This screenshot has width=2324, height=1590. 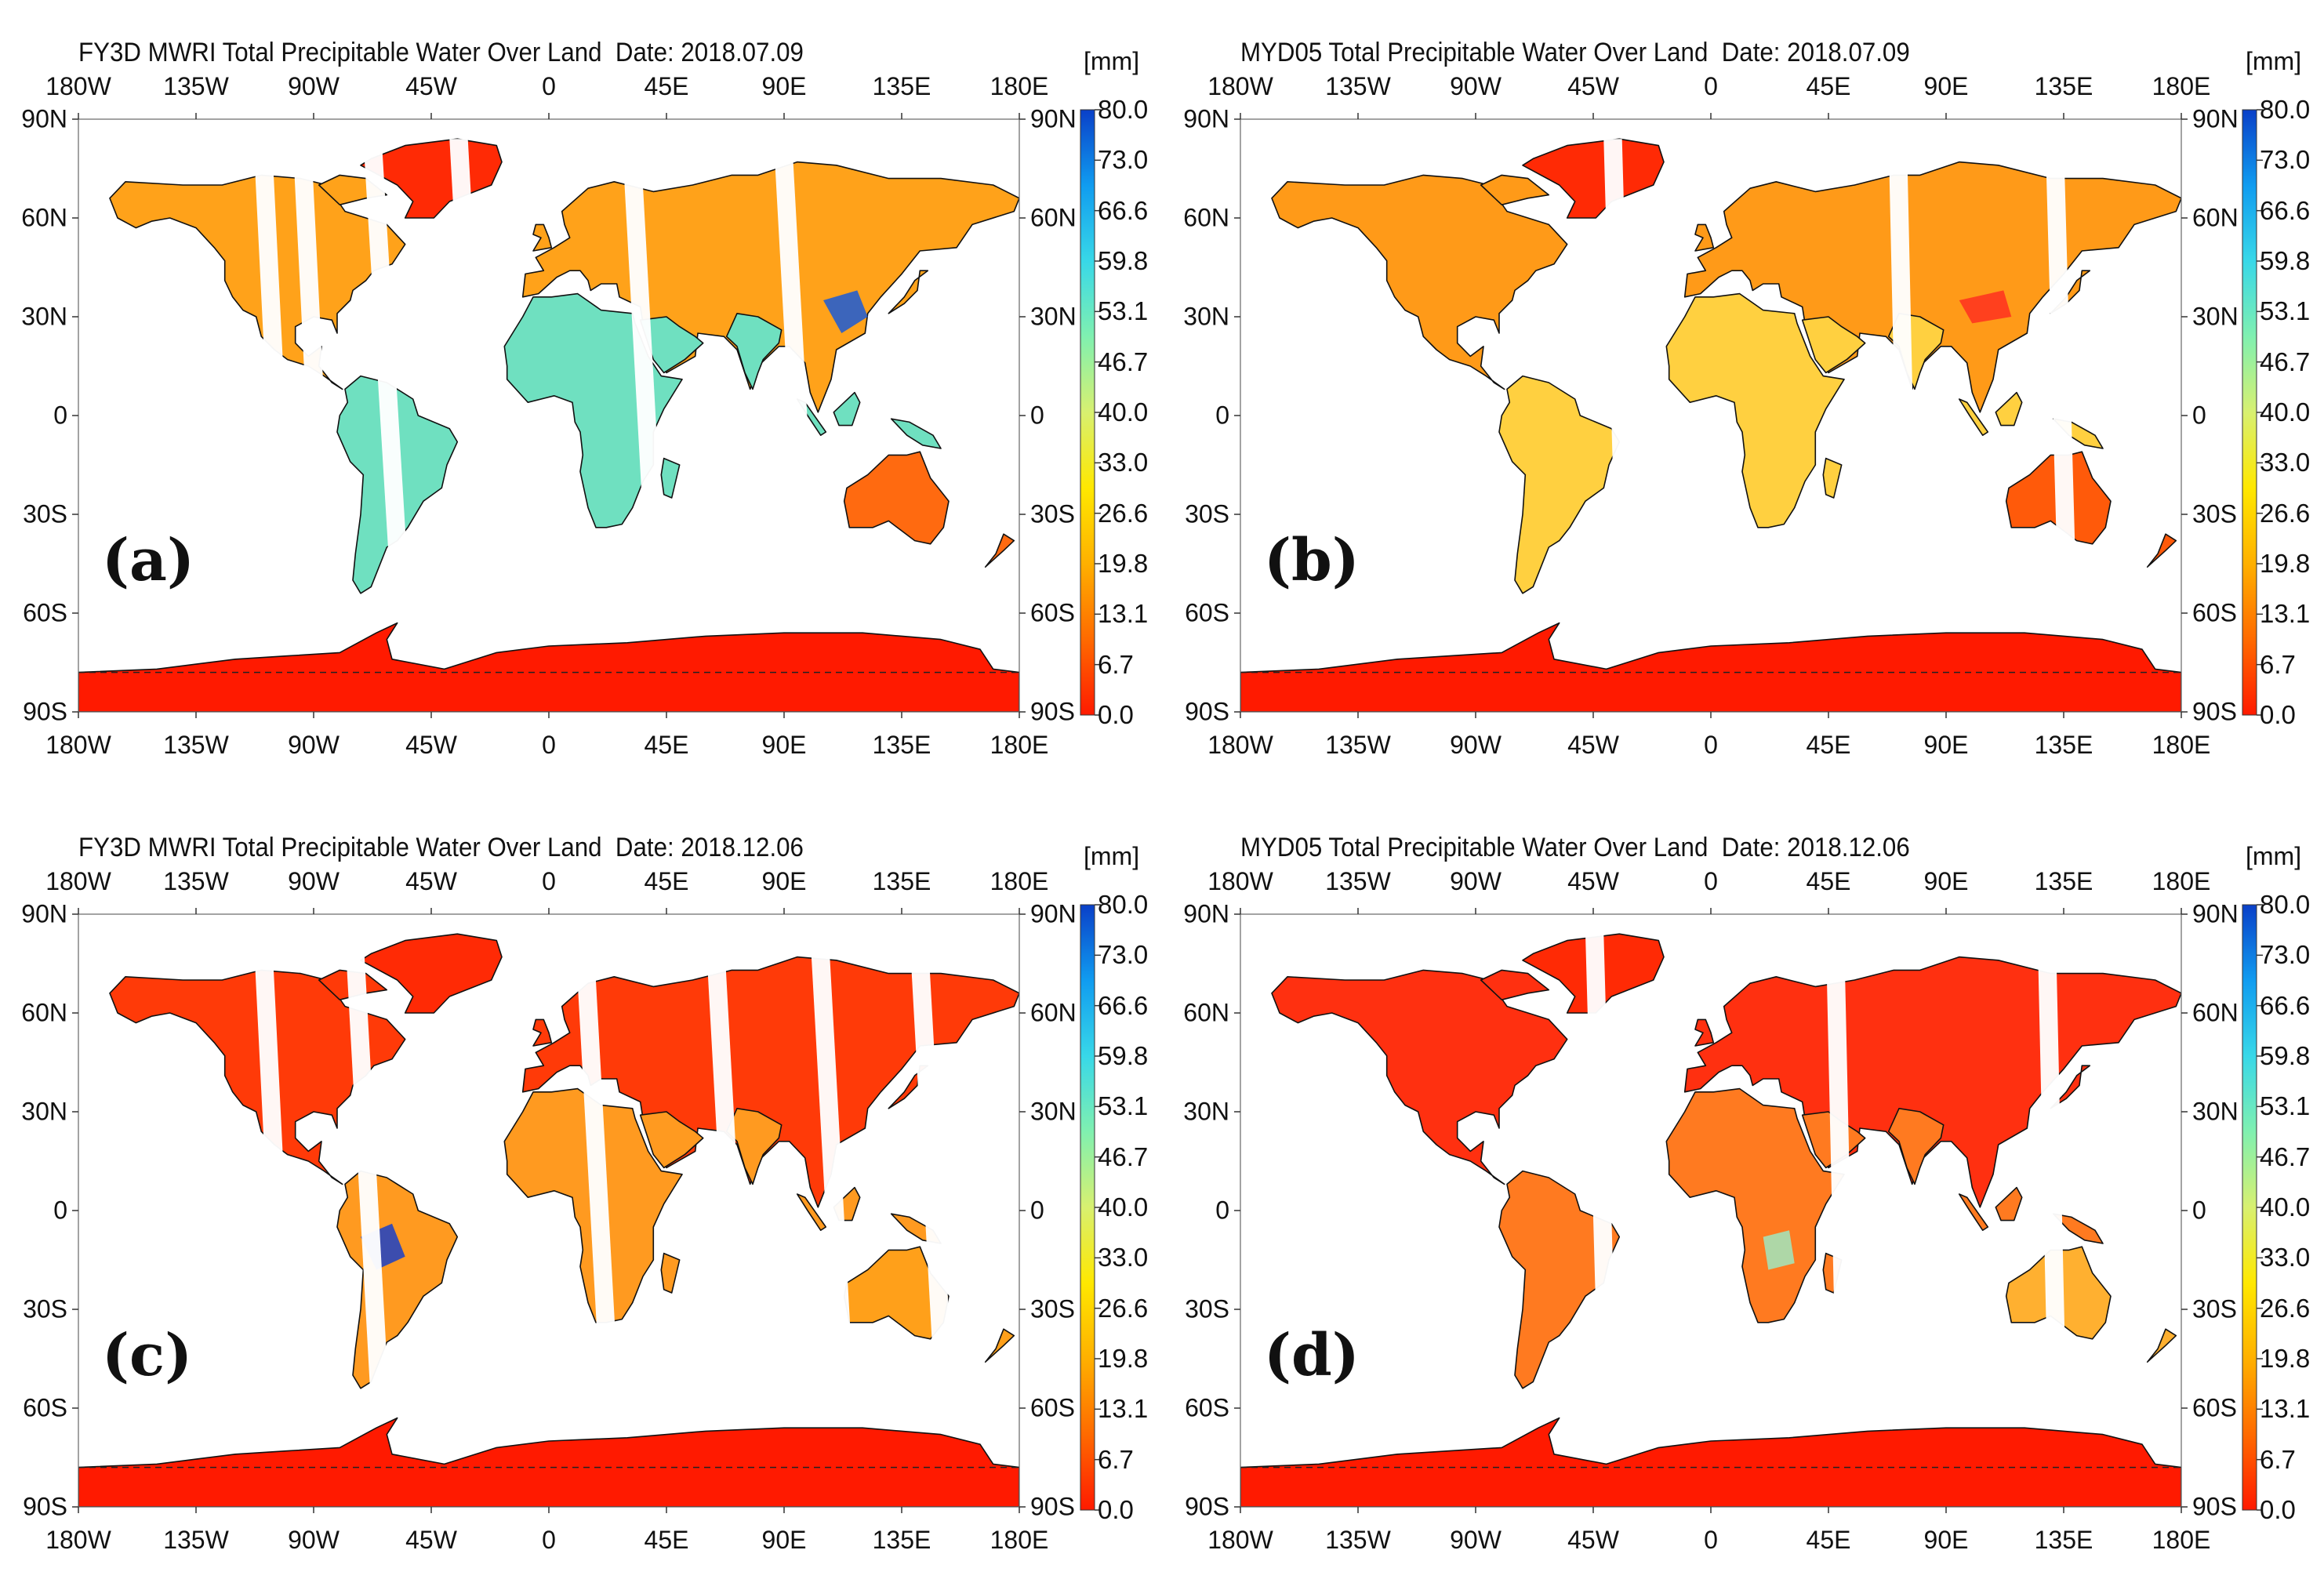 I want to click on colorbar-tick-label: 33.0, so click(x=2285, y=1257).